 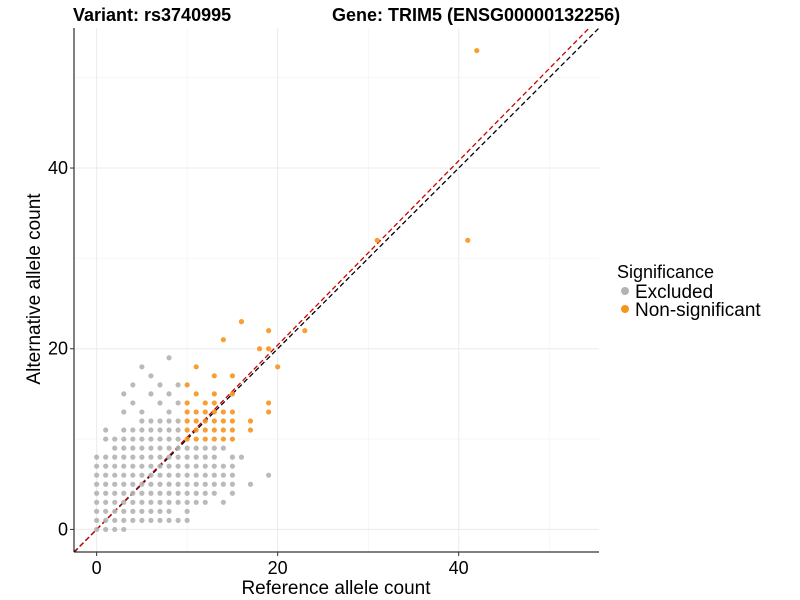 What do you see at coordinates (58, 168) in the screenshot?
I see `y-tick-label: 40` at bounding box center [58, 168].